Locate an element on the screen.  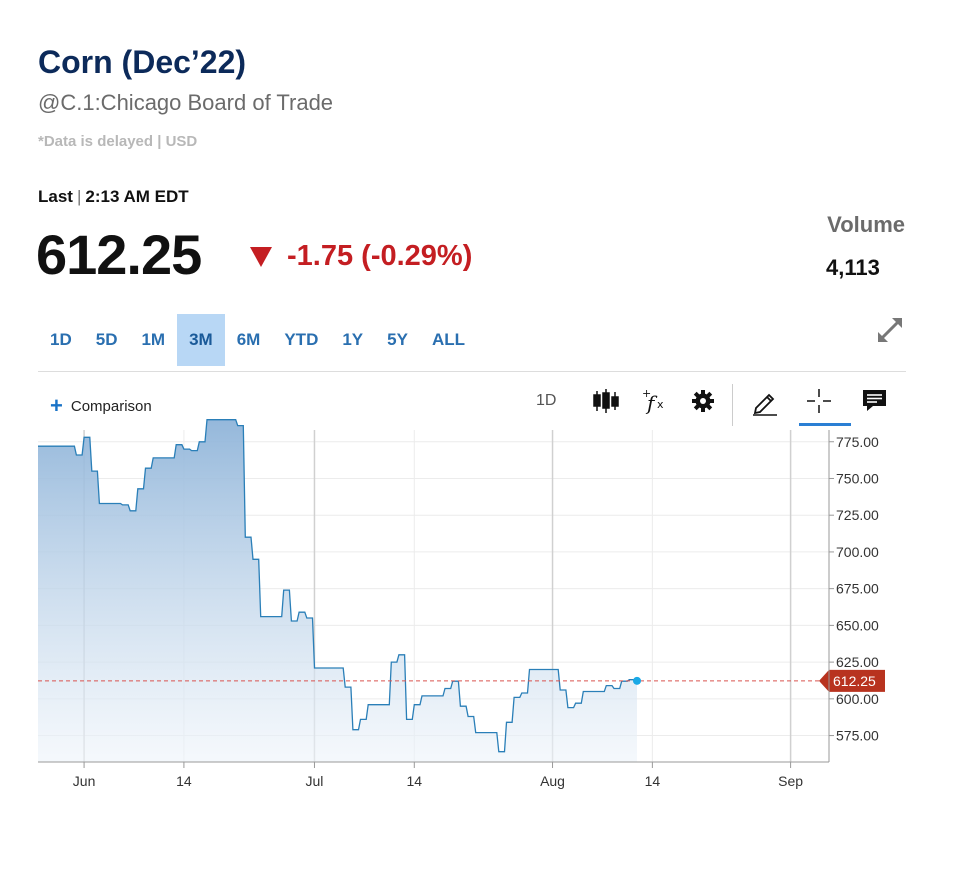
crosshair-icon is located at coordinates (819, 401).